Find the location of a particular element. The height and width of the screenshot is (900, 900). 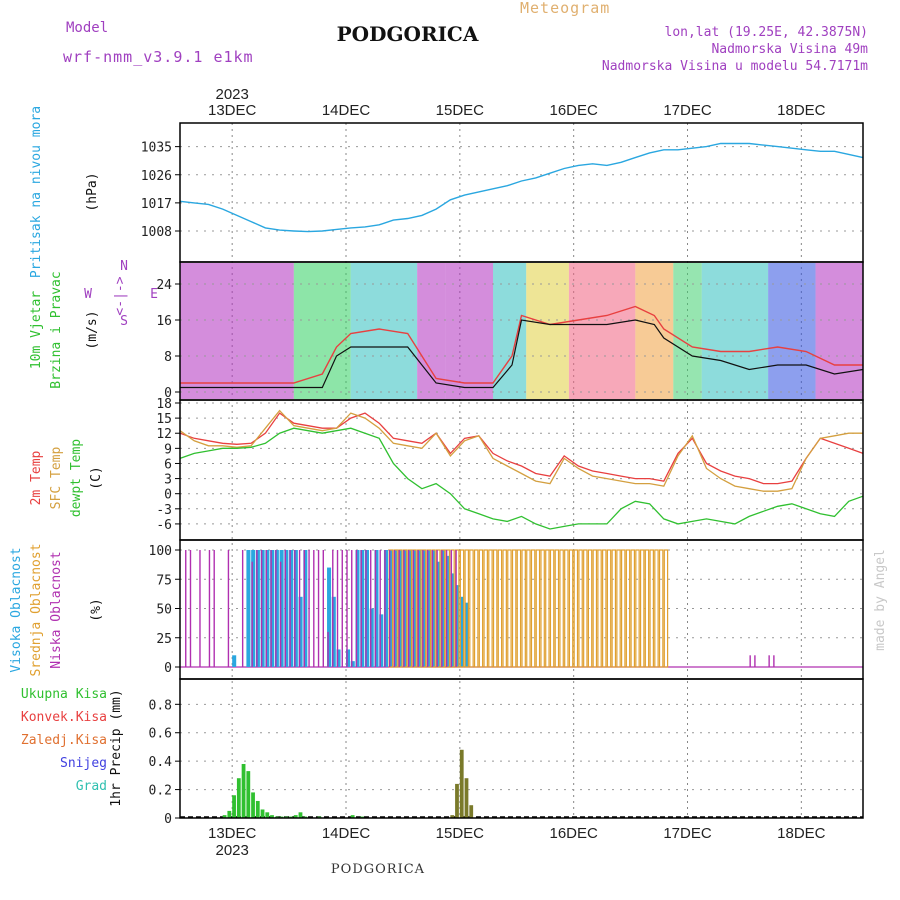

y-tick-label: 1026 is located at coordinates (156, 176).